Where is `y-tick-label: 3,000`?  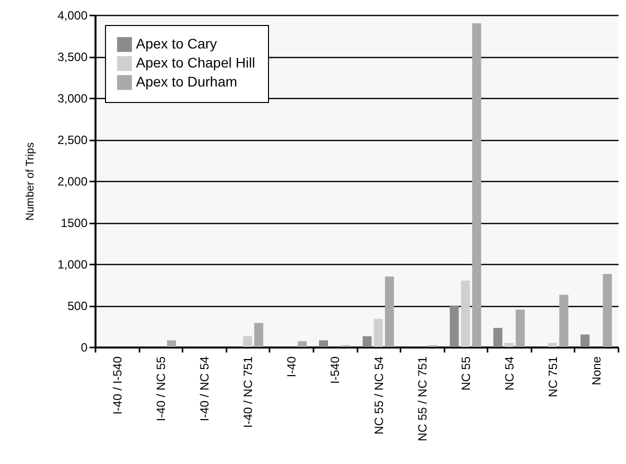 y-tick-label: 3,000 is located at coordinates (72, 99).